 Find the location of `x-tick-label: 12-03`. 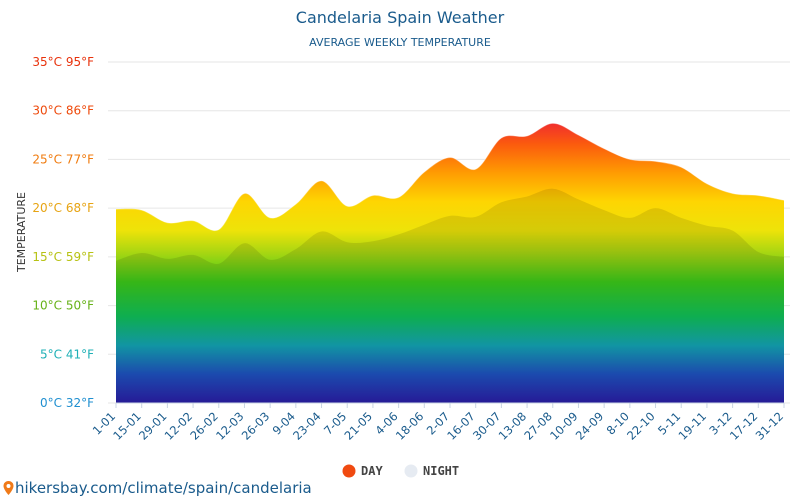

x-tick-label: 12-03 is located at coordinates (230, 426).